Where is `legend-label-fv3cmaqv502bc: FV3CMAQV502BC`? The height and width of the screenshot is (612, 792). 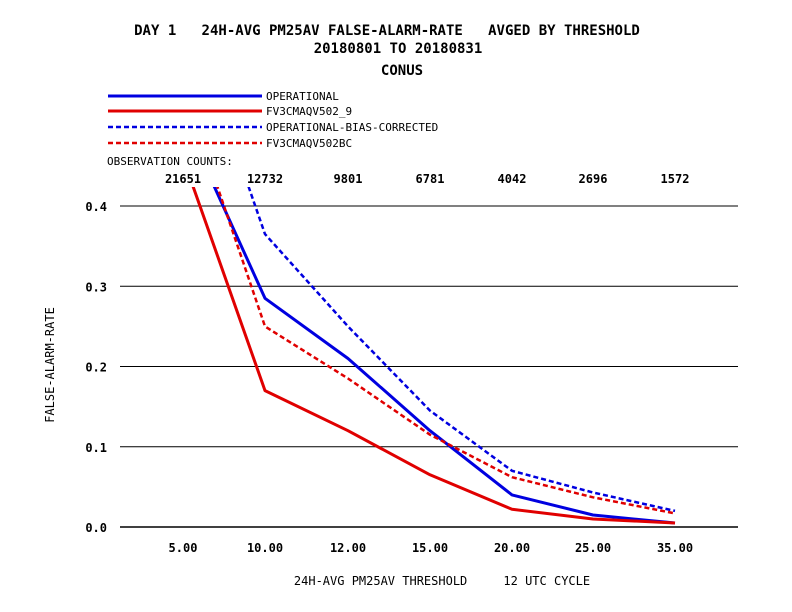 legend-label-fv3cmaqv502bc: FV3CMAQV502BC is located at coordinates (309, 143).